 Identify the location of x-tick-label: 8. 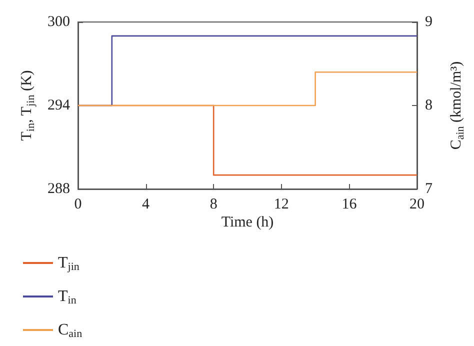
(214, 204).